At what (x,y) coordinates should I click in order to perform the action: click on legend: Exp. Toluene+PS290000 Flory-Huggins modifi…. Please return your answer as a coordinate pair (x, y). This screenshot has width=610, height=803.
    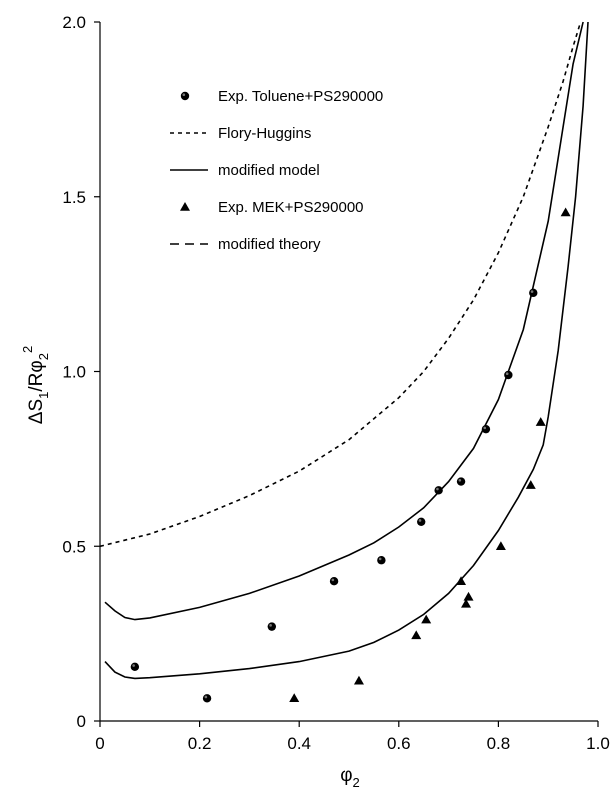
    Looking at the image, I should click on (276, 170).